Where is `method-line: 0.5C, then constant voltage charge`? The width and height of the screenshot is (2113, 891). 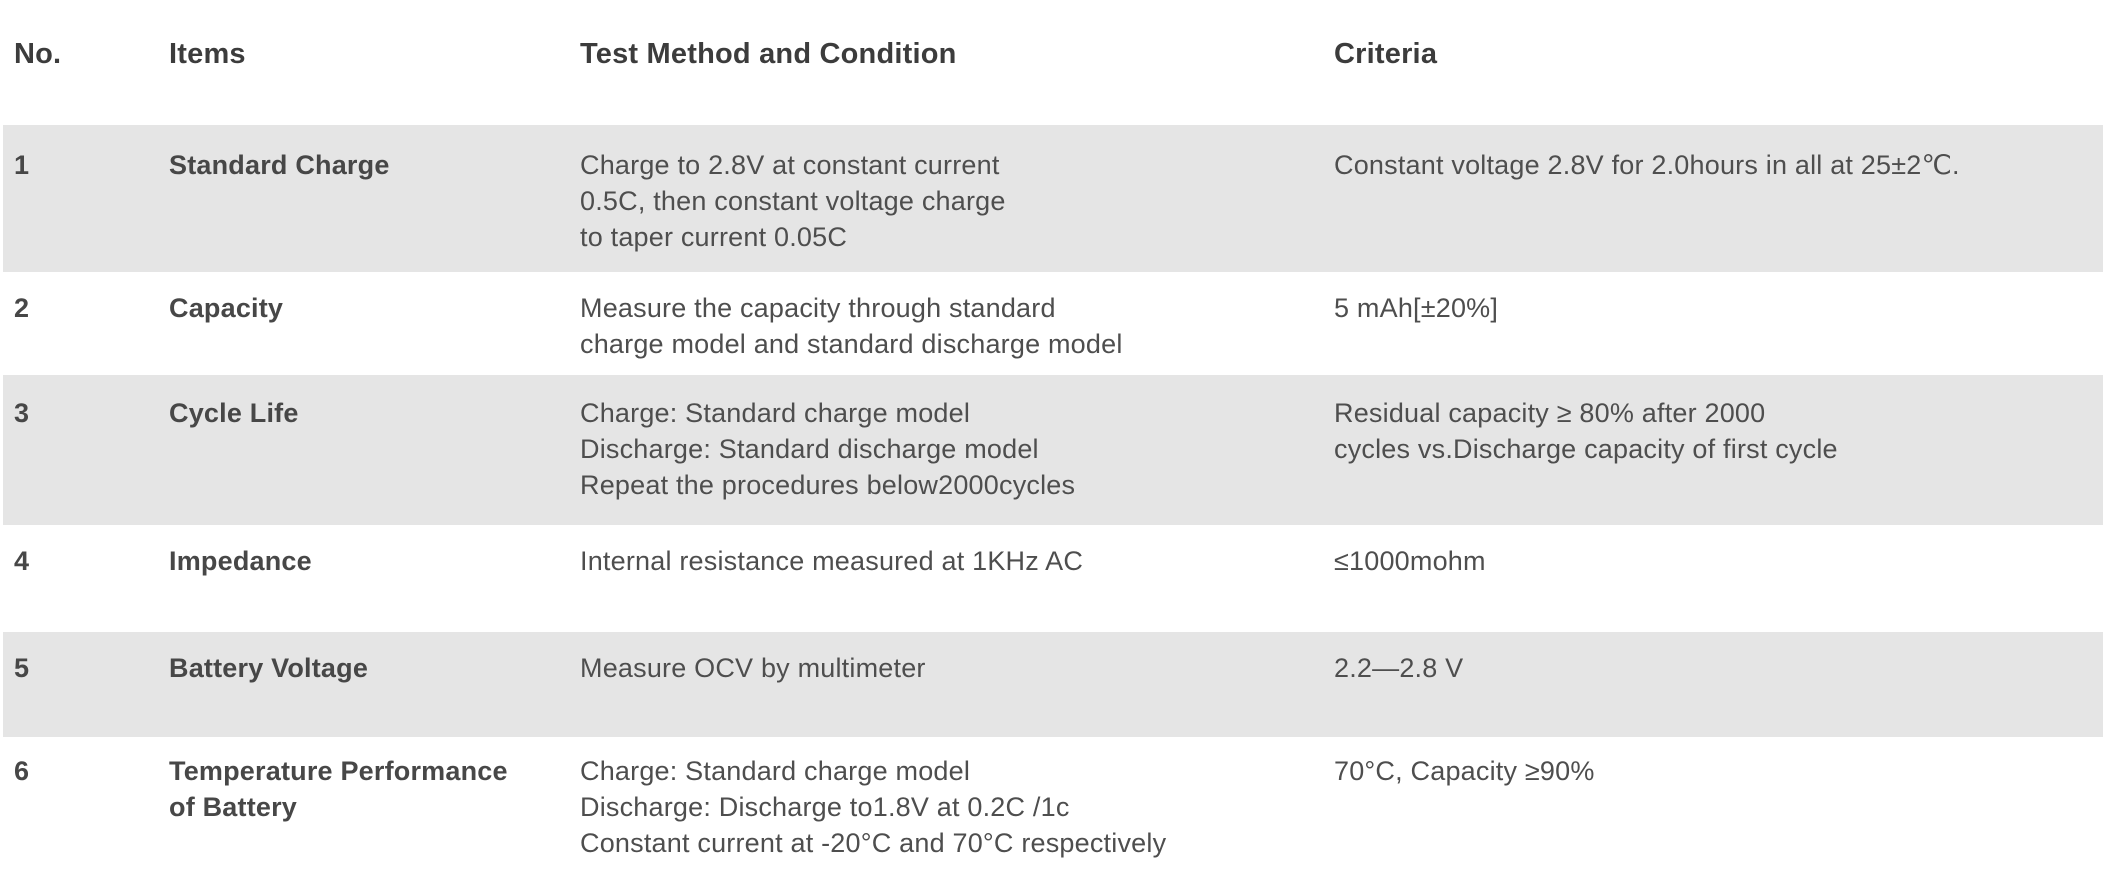
method-line: 0.5C, then constant voltage charge is located at coordinates (793, 201).